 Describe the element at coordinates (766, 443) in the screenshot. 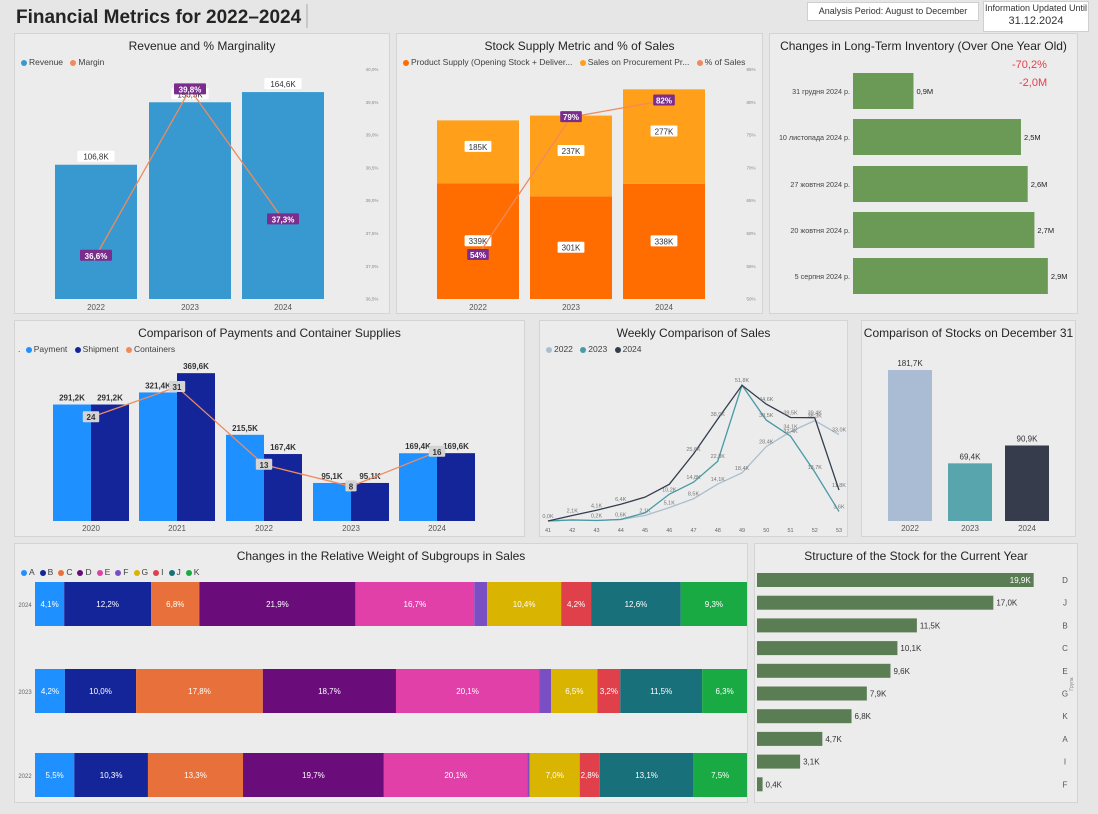

I see `weekly-value-label: 28,4K` at that location.